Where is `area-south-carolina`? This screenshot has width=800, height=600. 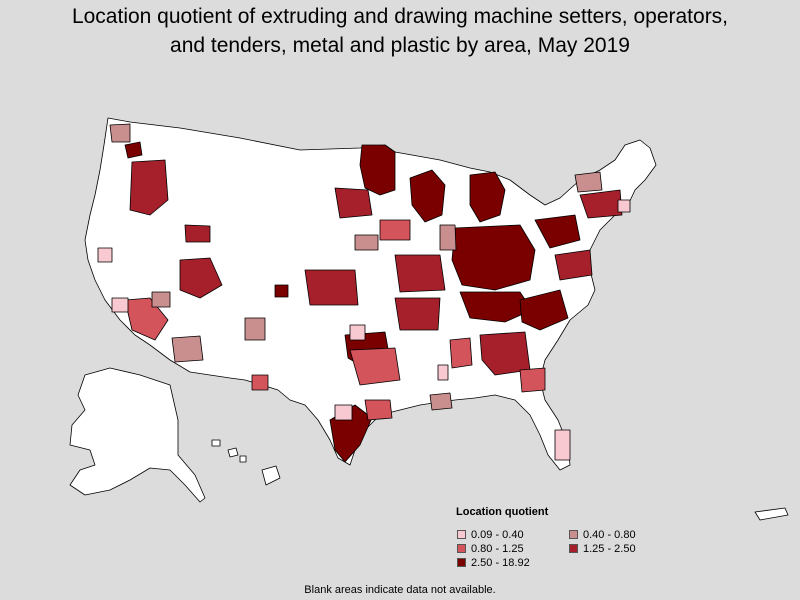 area-south-carolina is located at coordinates (532, 380).